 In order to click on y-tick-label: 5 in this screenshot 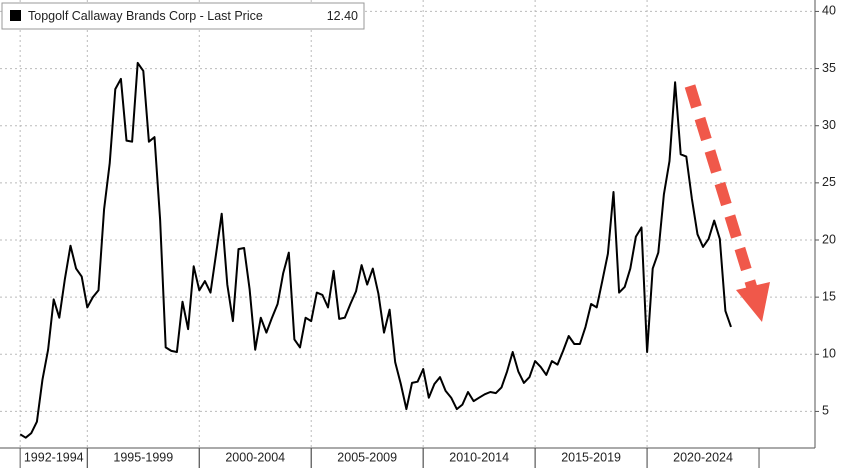, I will do `click(825, 411)`.